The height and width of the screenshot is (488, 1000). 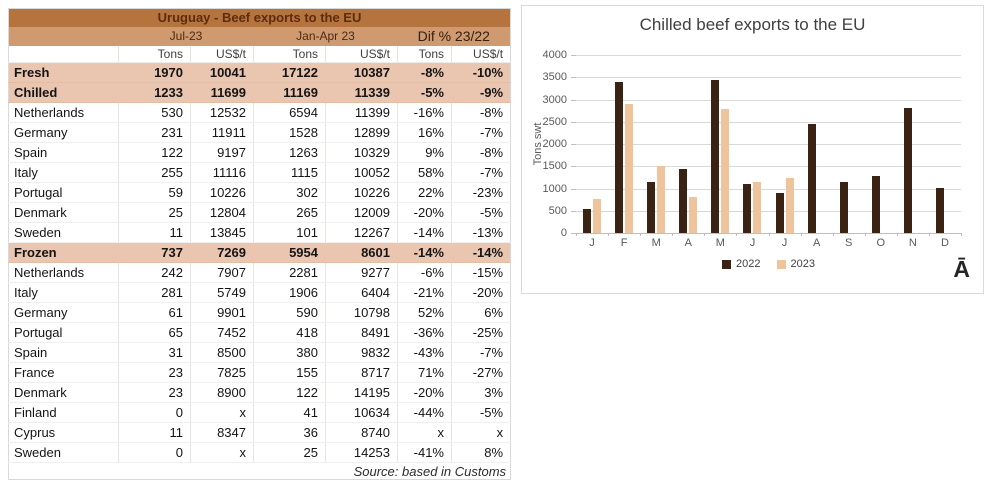 I want to click on table-title: Uruguay - Beef exports to the EU, so click(x=259, y=17).